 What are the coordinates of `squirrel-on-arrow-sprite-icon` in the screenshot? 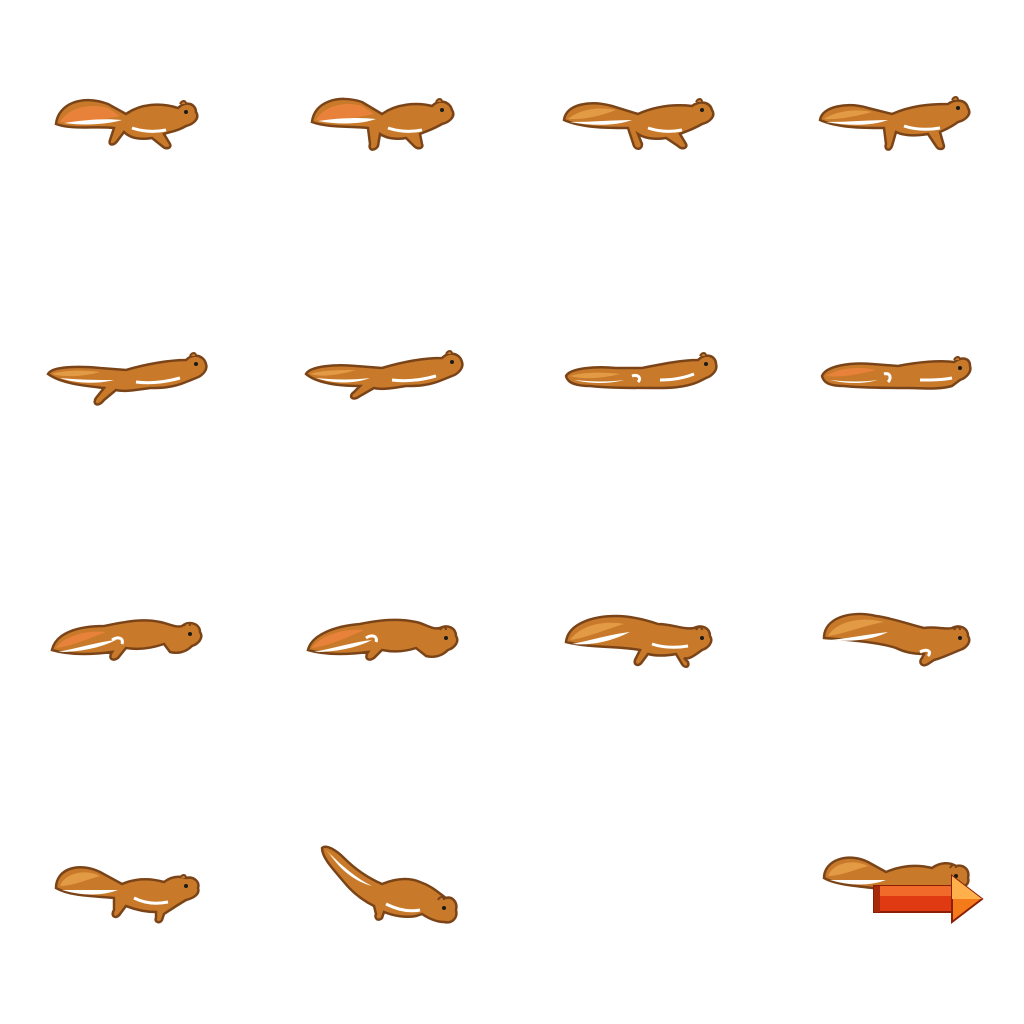 It's located at (903, 890).